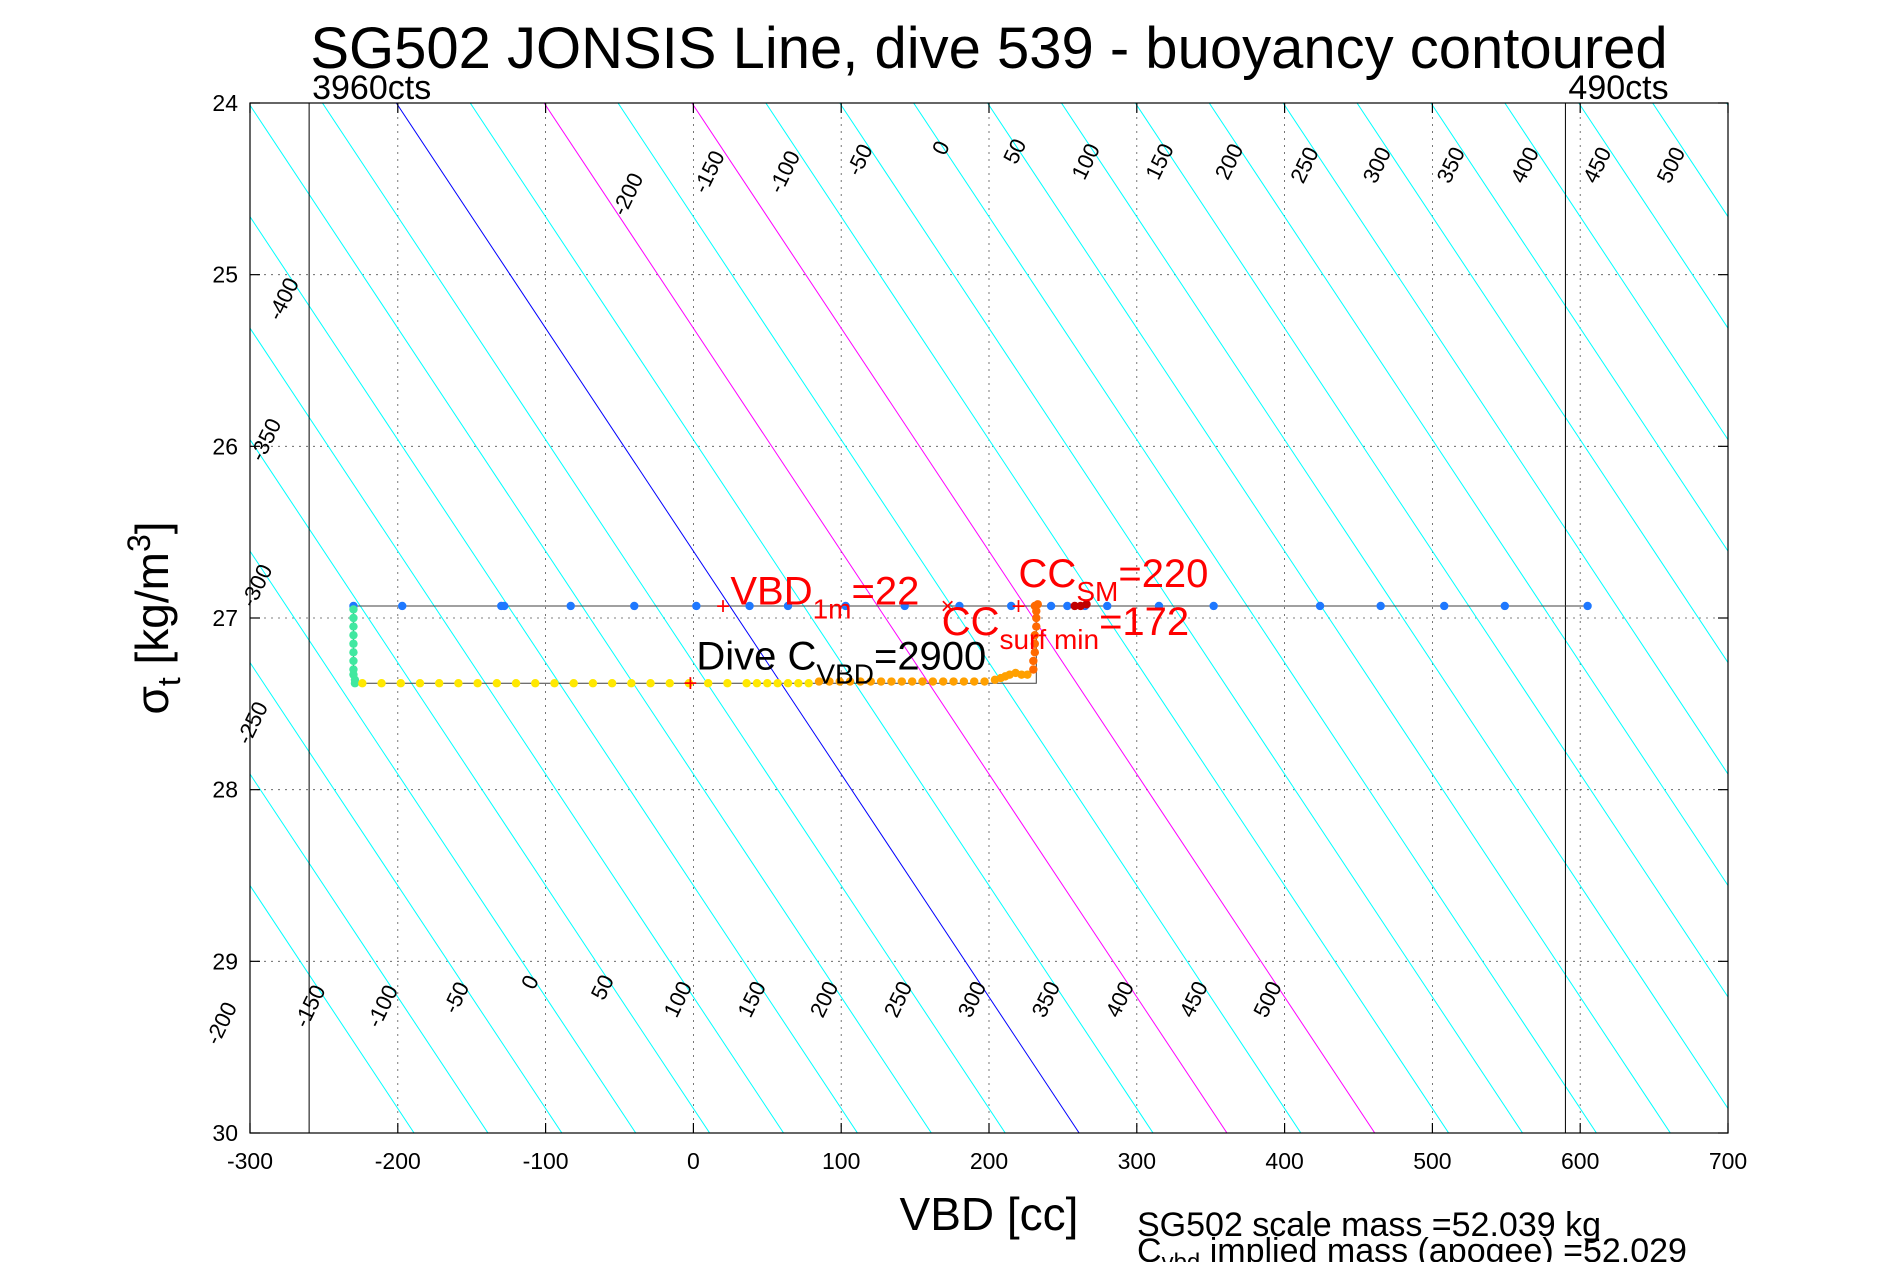 The height and width of the screenshot is (1262, 1891). Describe the element at coordinates (225, 961) in the screenshot. I see `y-tick-label-5: 29` at that location.